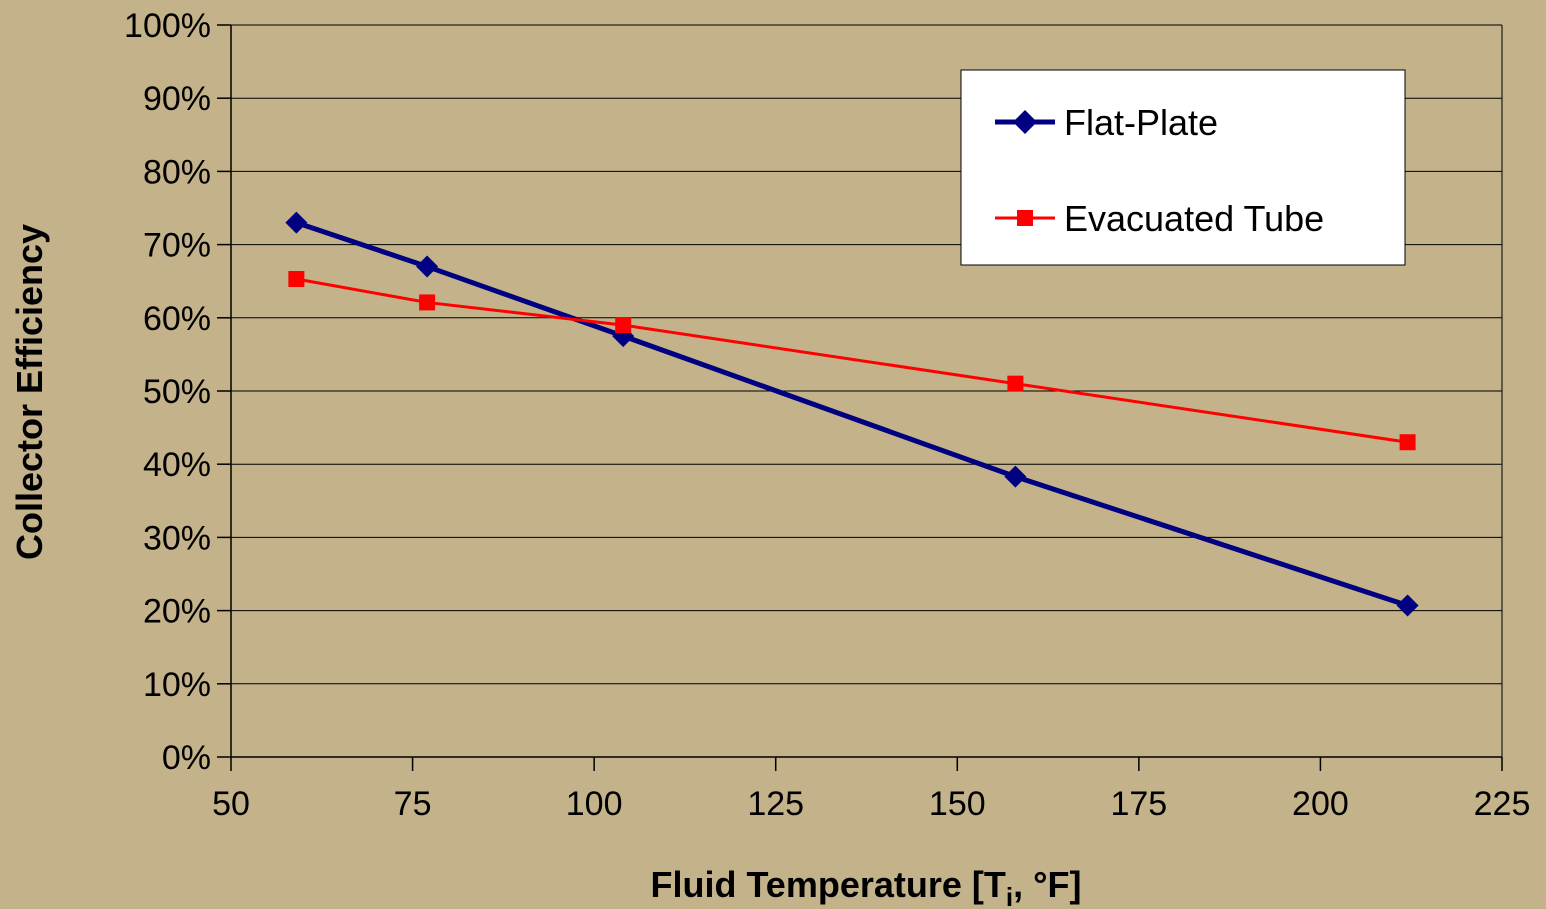 The height and width of the screenshot is (909, 1546). Describe the element at coordinates (177, 685) in the screenshot. I see `y-tick-label: 10%` at that location.